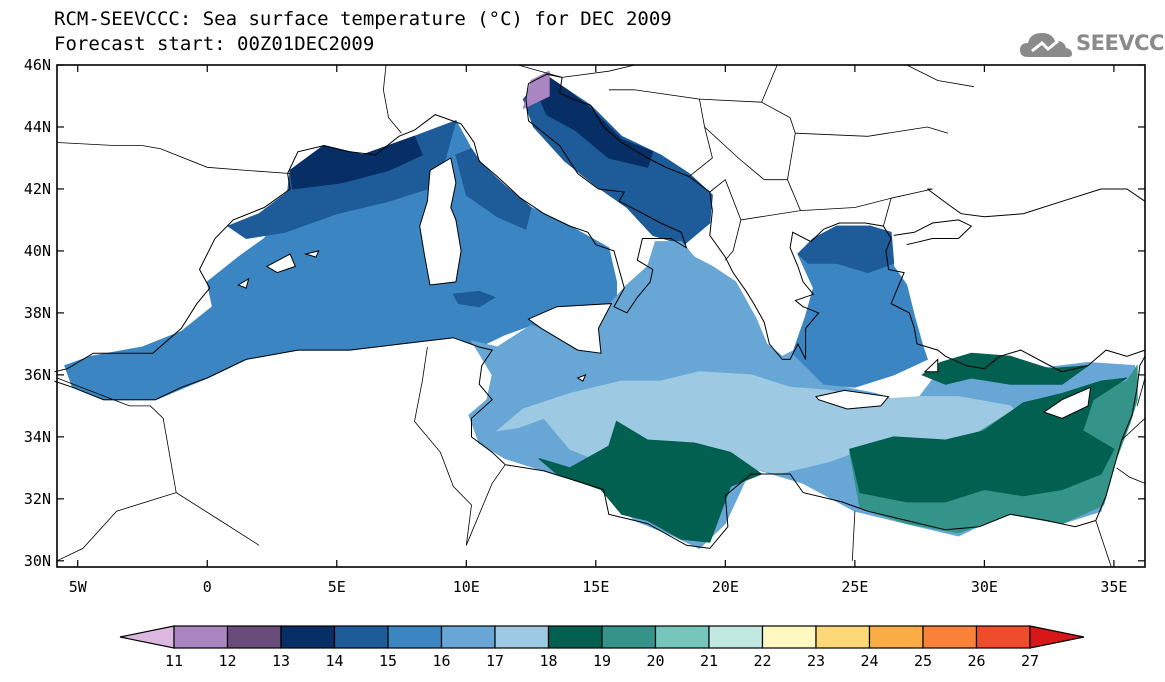 The width and height of the screenshot is (1165, 682). I want to click on y-tick-label: 44N, so click(37, 127).